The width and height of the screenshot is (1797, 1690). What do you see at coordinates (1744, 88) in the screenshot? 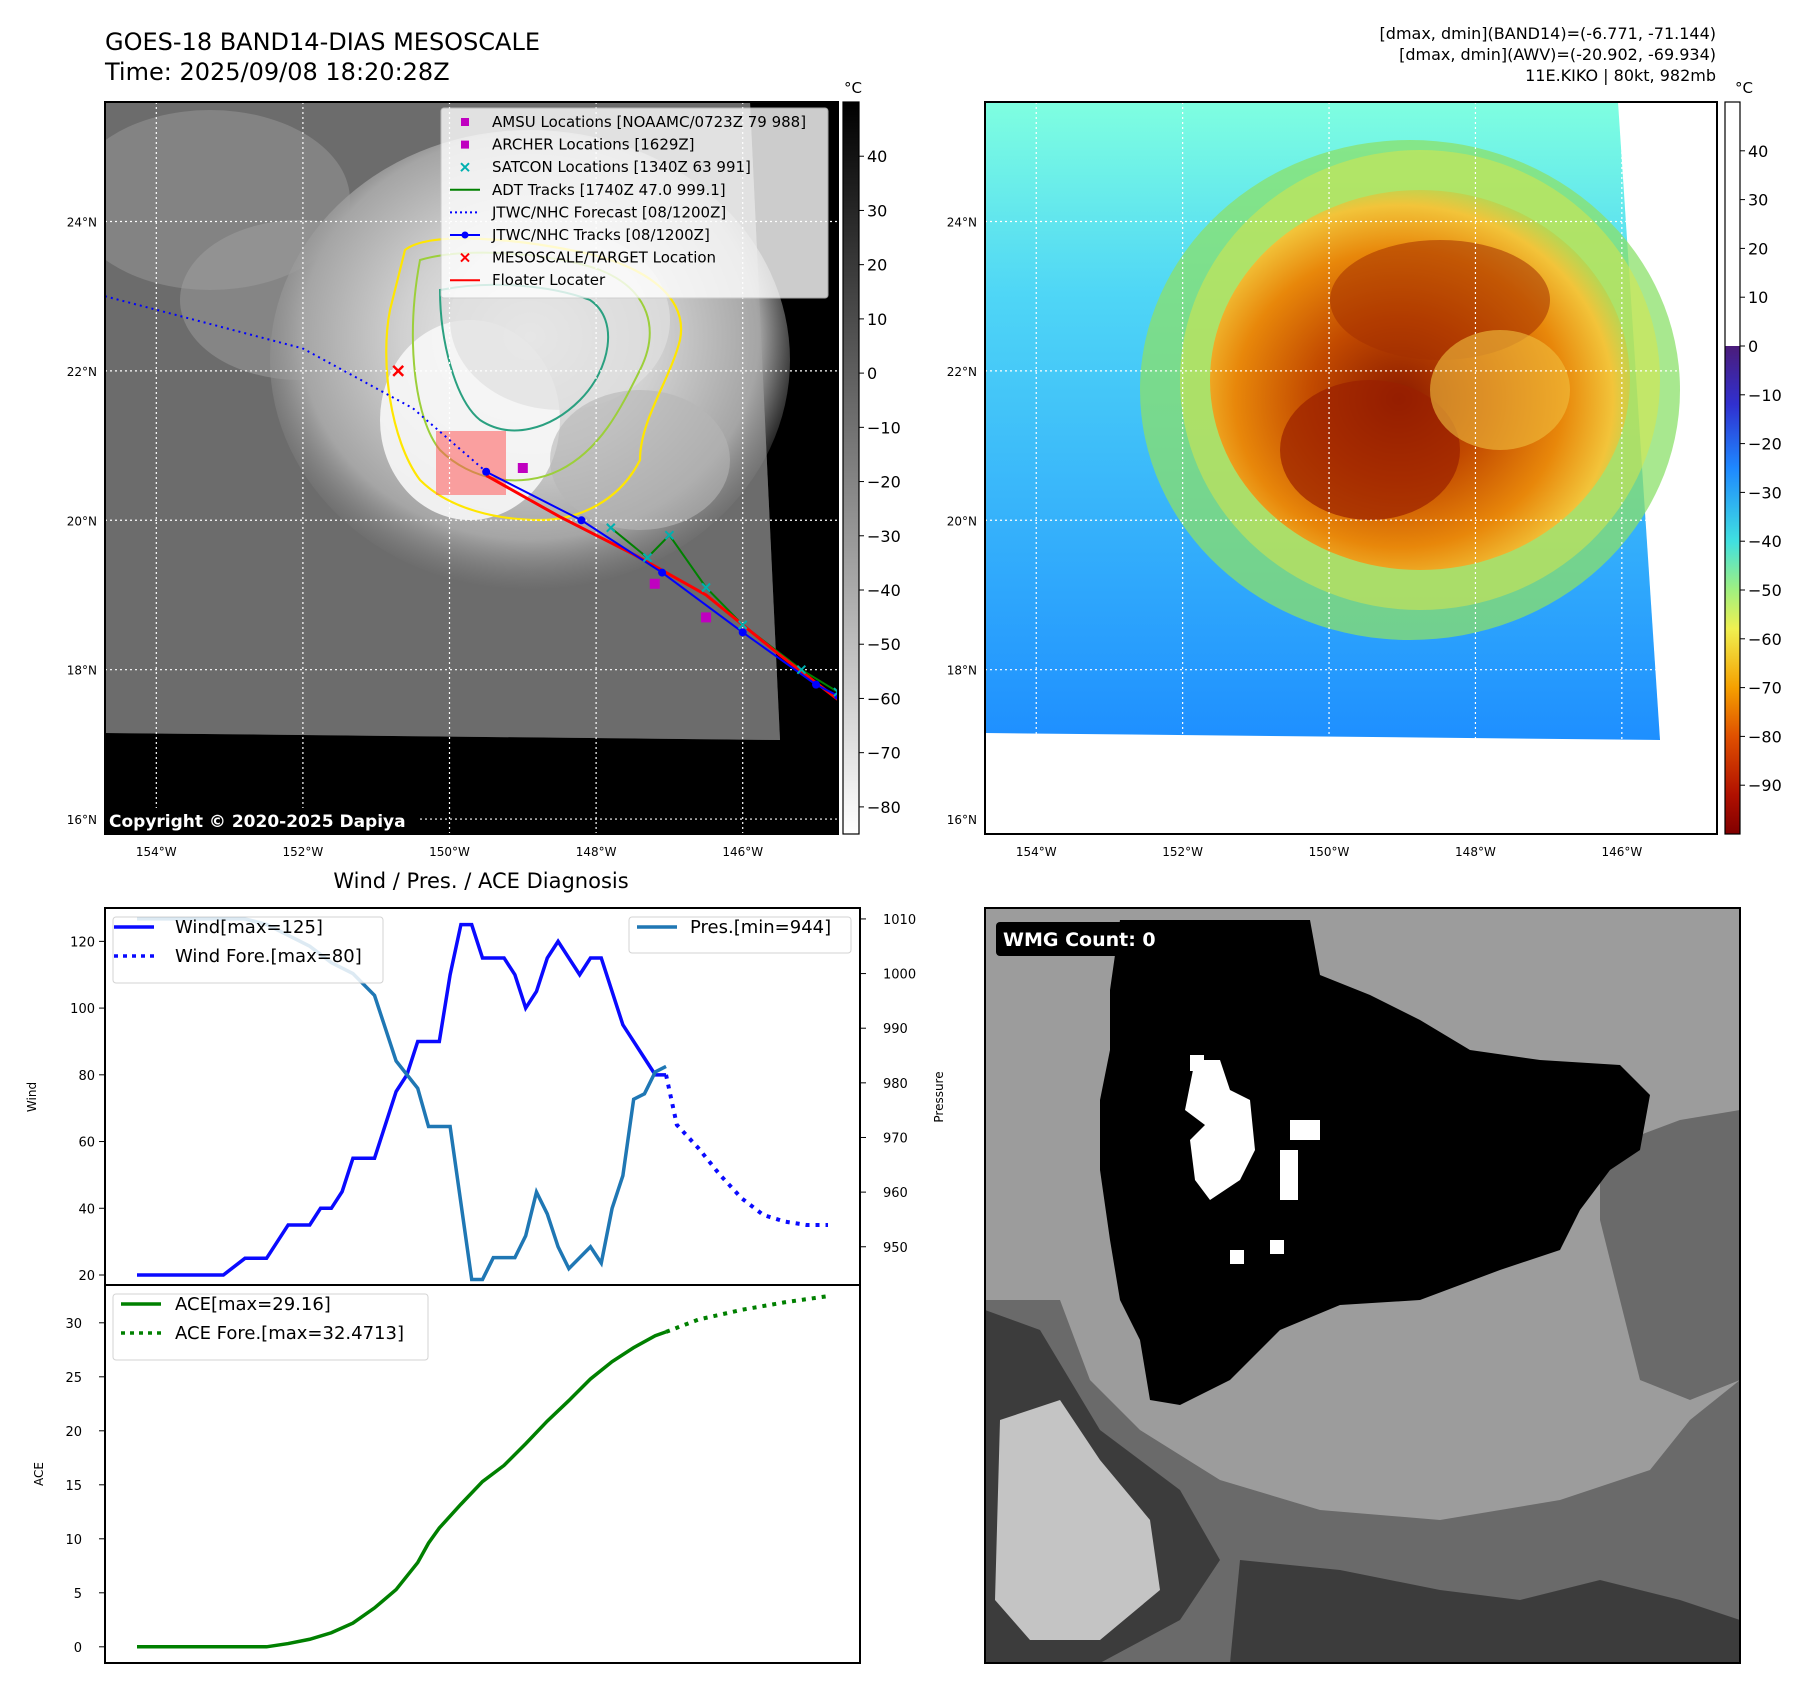
I see `awv-colorbar-unit: °C` at bounding box center [1744, 88].